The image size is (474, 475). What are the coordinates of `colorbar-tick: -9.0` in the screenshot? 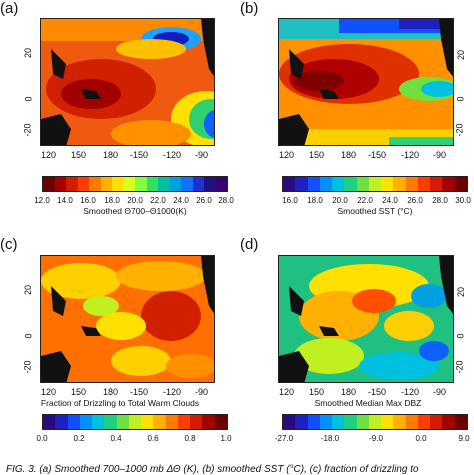 It's located at (376, 438).